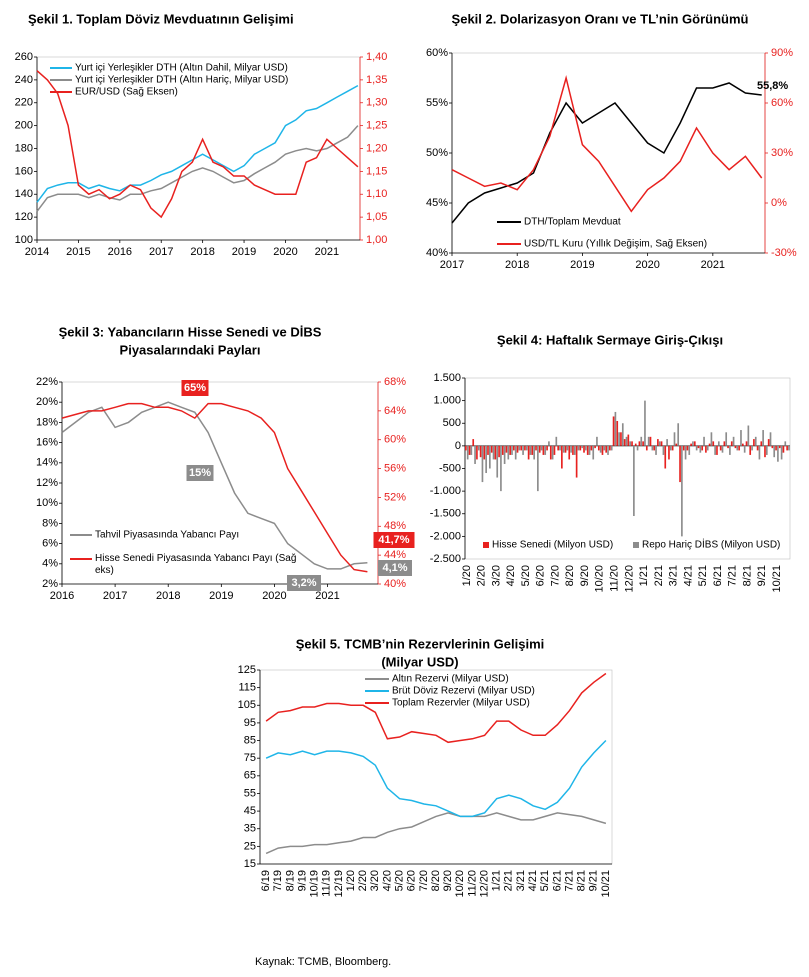 The width and height of the screenshot is (809, 977). I want to click on y2-tick-label: 56%, so click(395, 468).